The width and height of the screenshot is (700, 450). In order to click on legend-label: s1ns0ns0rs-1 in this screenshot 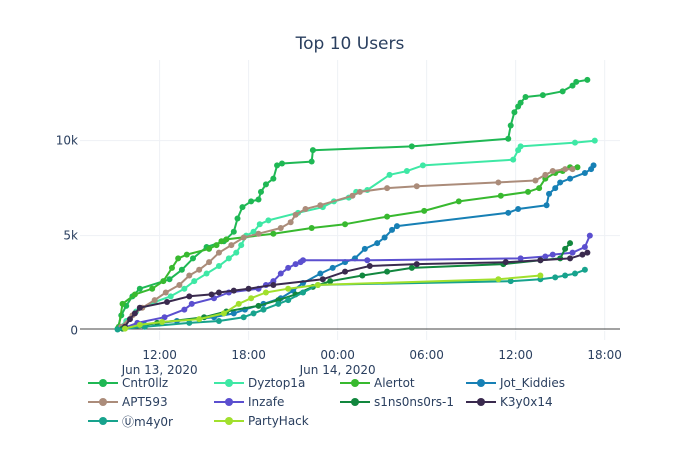, I will do `click(414, 402)`.